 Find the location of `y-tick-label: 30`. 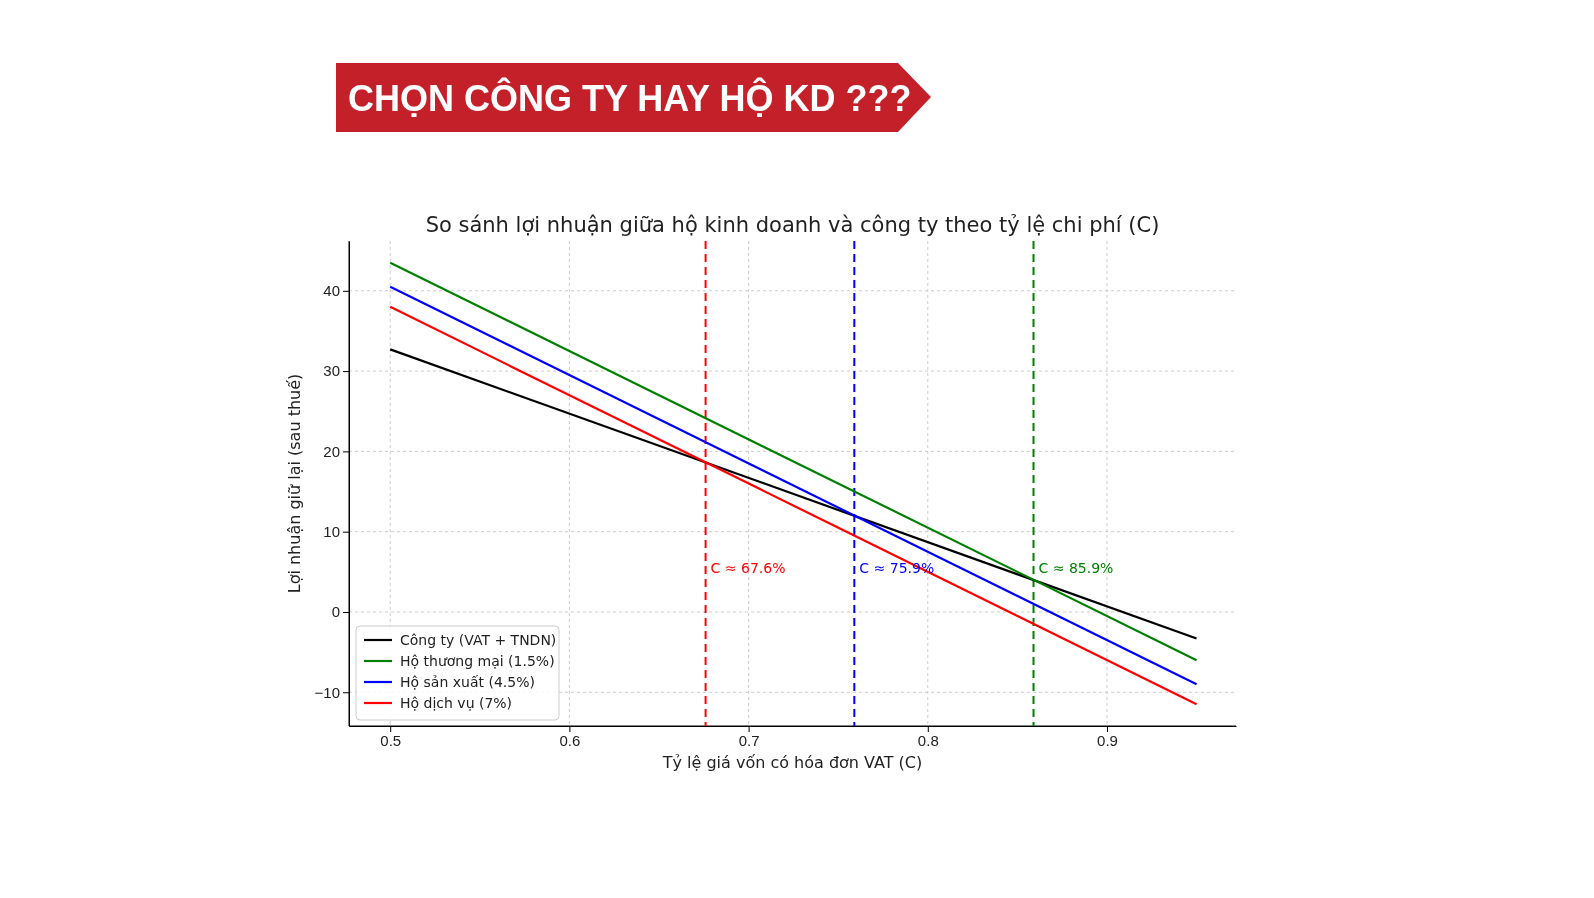

y-tick-label: 30 is located at coordinates (331, 371).